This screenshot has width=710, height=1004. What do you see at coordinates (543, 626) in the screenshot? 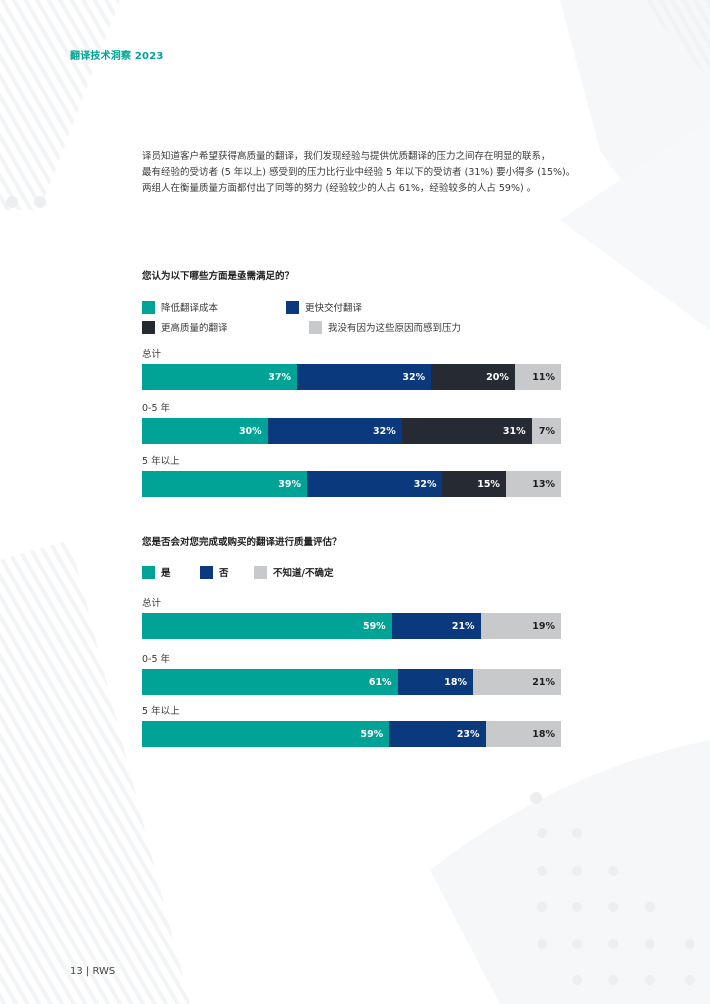
I see `bar-data-label: 19%` at bounding box center [543, 626].